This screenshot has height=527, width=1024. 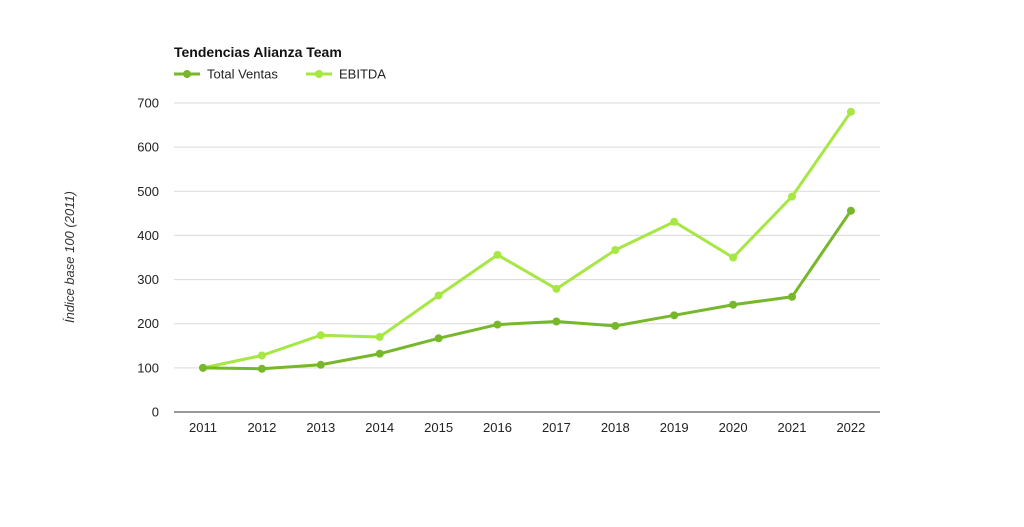 What do you see at coordinates (615, 427) in the screenshot?
I see `x-tick-label-2018: 2018` at bounding box center [615, 427].